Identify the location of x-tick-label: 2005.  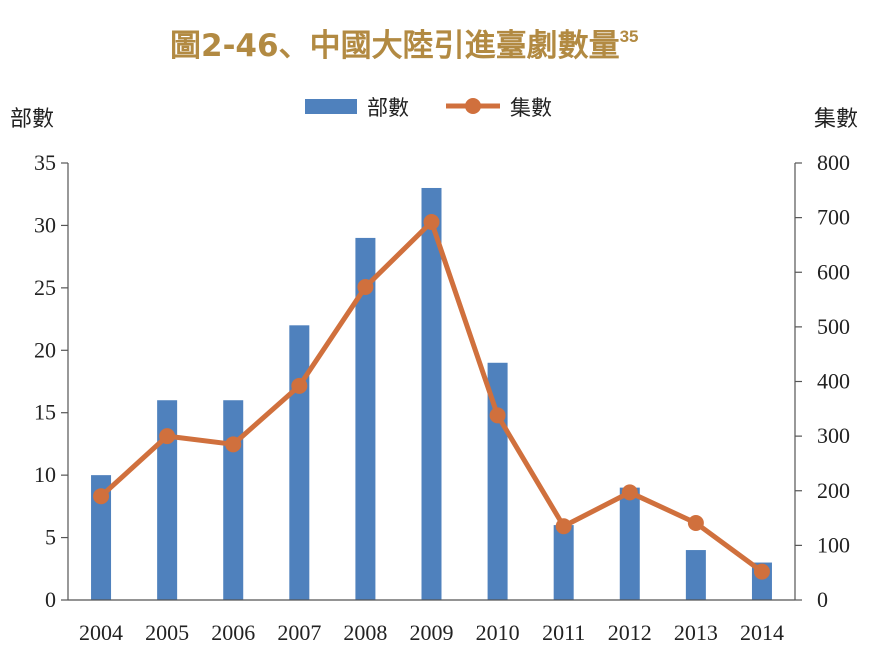
(167, 632).